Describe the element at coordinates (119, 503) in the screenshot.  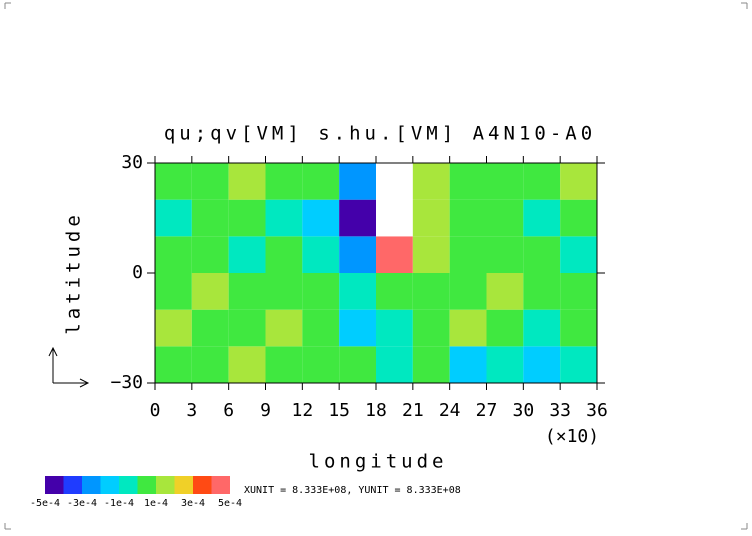
I see `colorbar-label: -1e-4` at that location.